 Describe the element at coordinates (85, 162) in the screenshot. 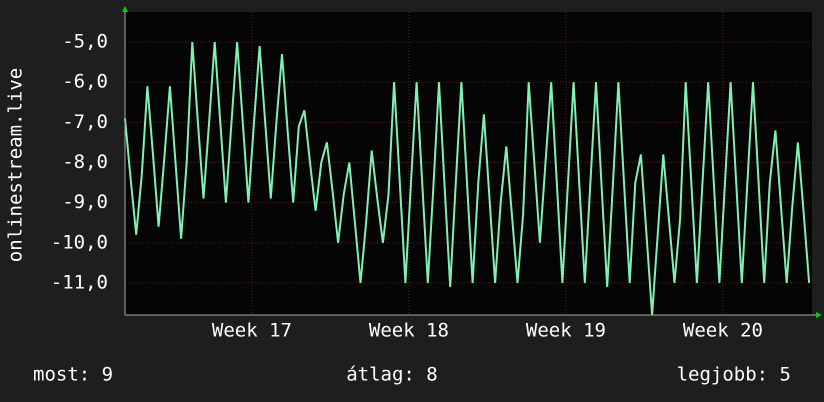

I see `y-tick-label: -8,0` at that location.